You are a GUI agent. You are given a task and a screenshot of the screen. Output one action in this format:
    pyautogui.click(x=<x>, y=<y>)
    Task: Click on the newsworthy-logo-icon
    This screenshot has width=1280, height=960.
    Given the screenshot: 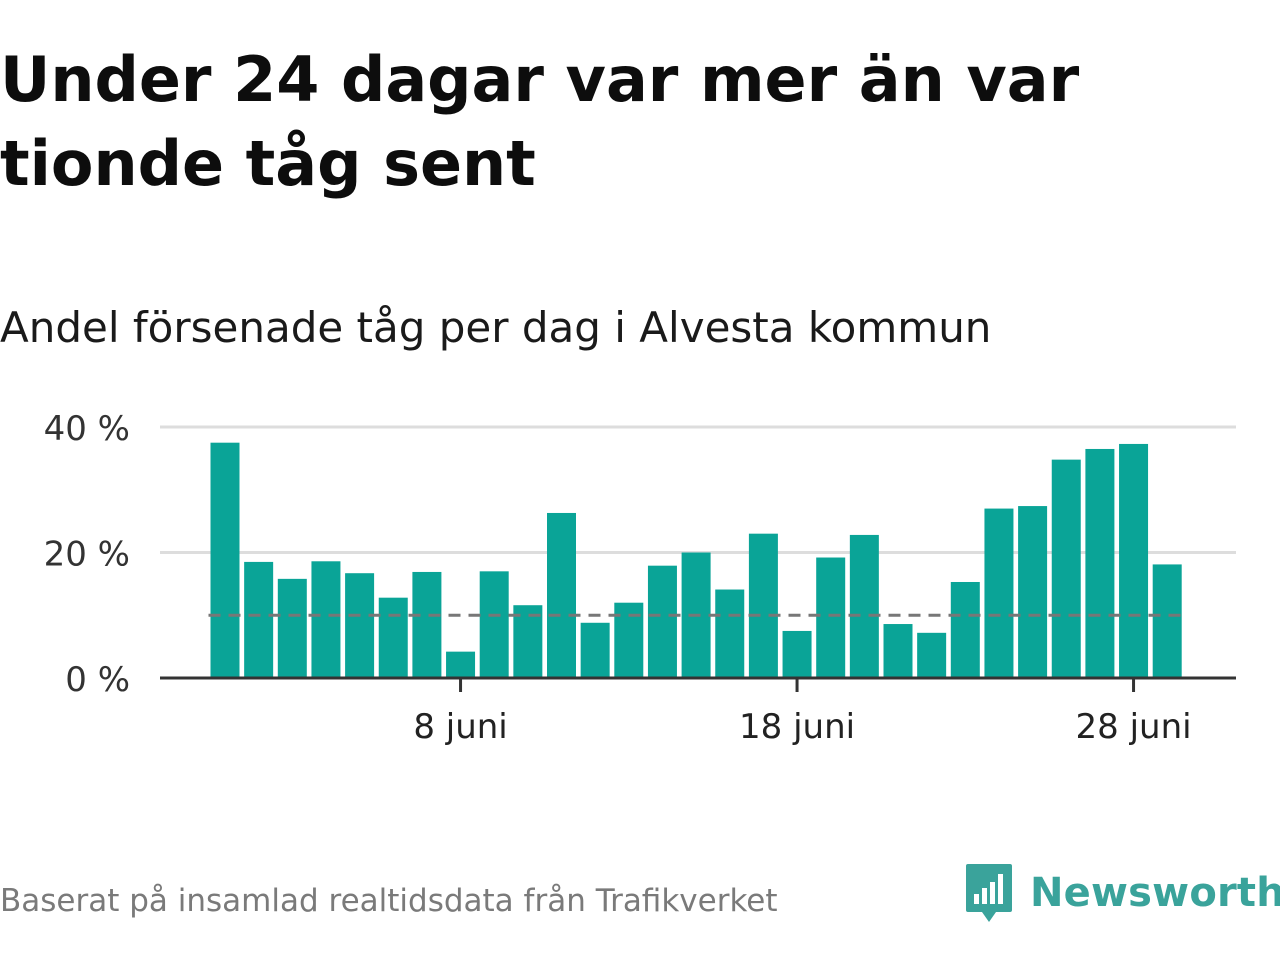 What is the action you would take?
    pyautogui.click(x=989, y=893)
    